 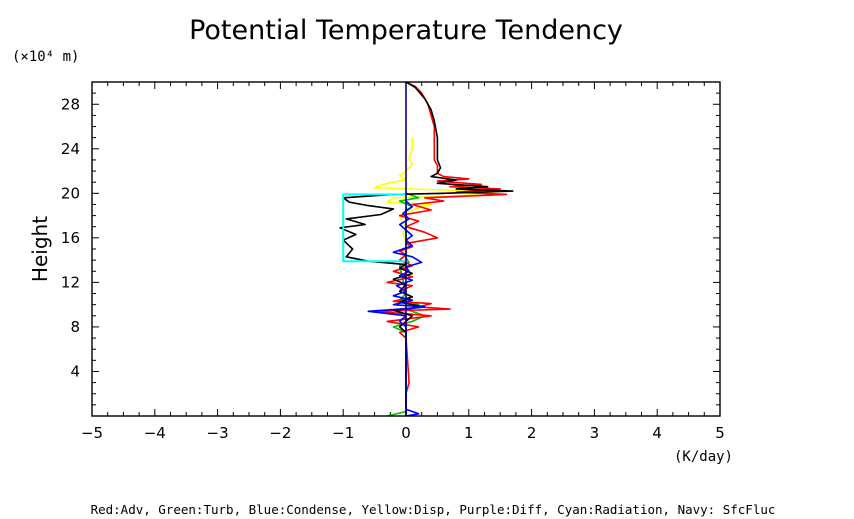 What do you see at coordinates (280, 433) in the screenshot?
I see `x-tick-label: −2` at bounding box center [280, 433].